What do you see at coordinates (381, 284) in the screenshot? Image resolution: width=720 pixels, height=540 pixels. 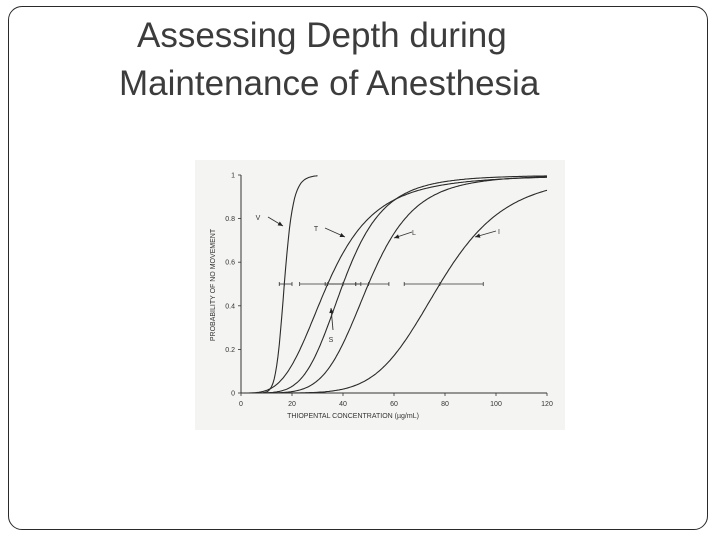 I see `chart-error-bars` at bounding box center [381, 284].